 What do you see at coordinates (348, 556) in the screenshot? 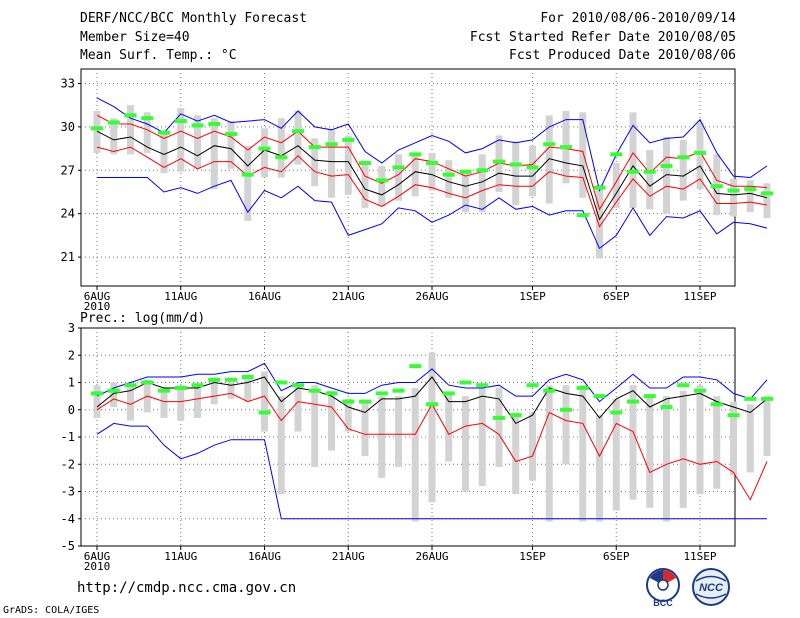
I see `x-tick-label: 21AUG` at bounding box center [348, 556].